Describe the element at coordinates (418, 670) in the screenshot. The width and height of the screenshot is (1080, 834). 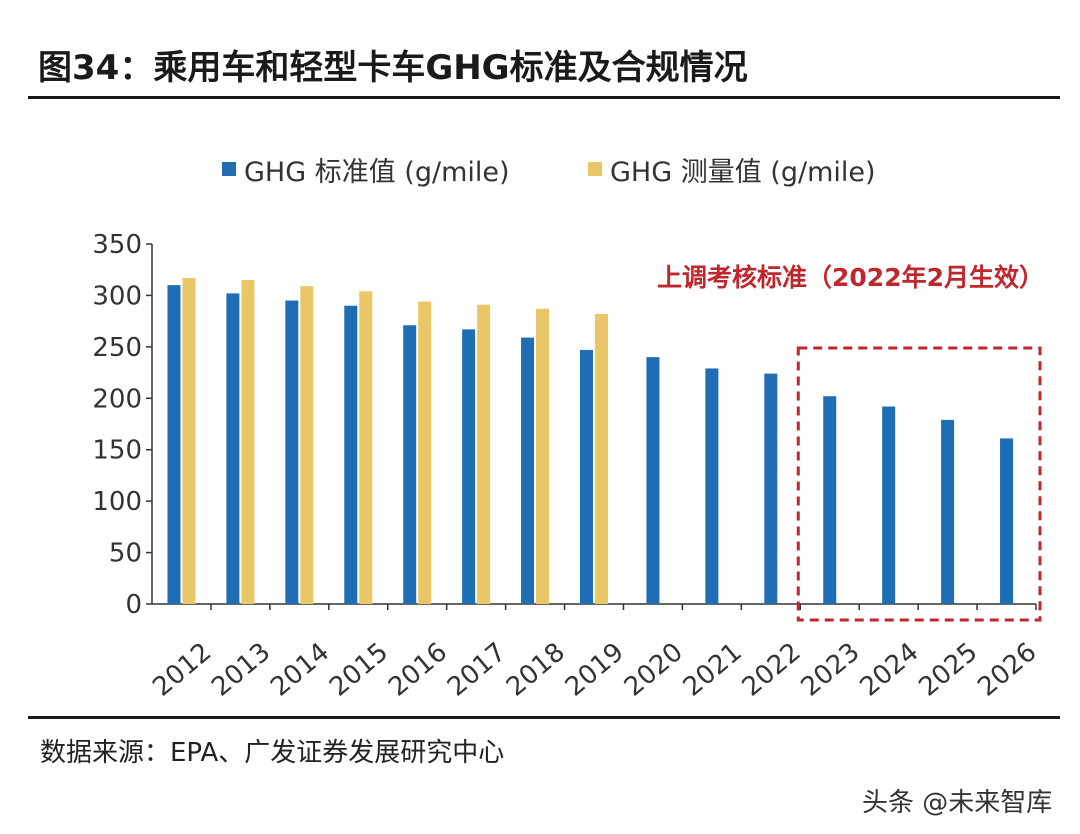
I see `x-tick-label: 2016` at that location.